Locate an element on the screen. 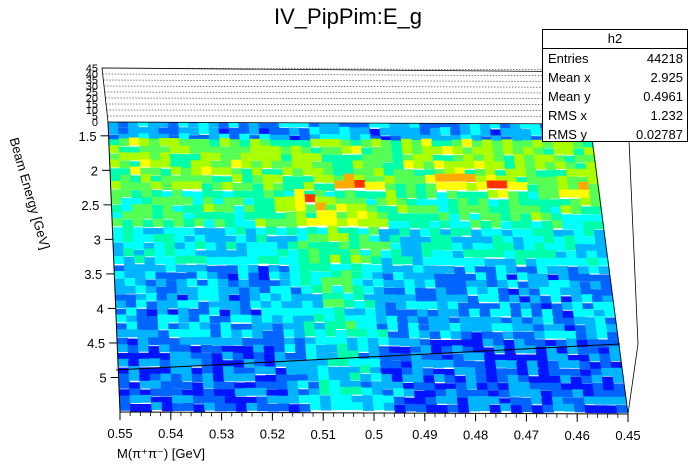  stats-row: Mean y 0.4961 is located at coordinates (615, 96).